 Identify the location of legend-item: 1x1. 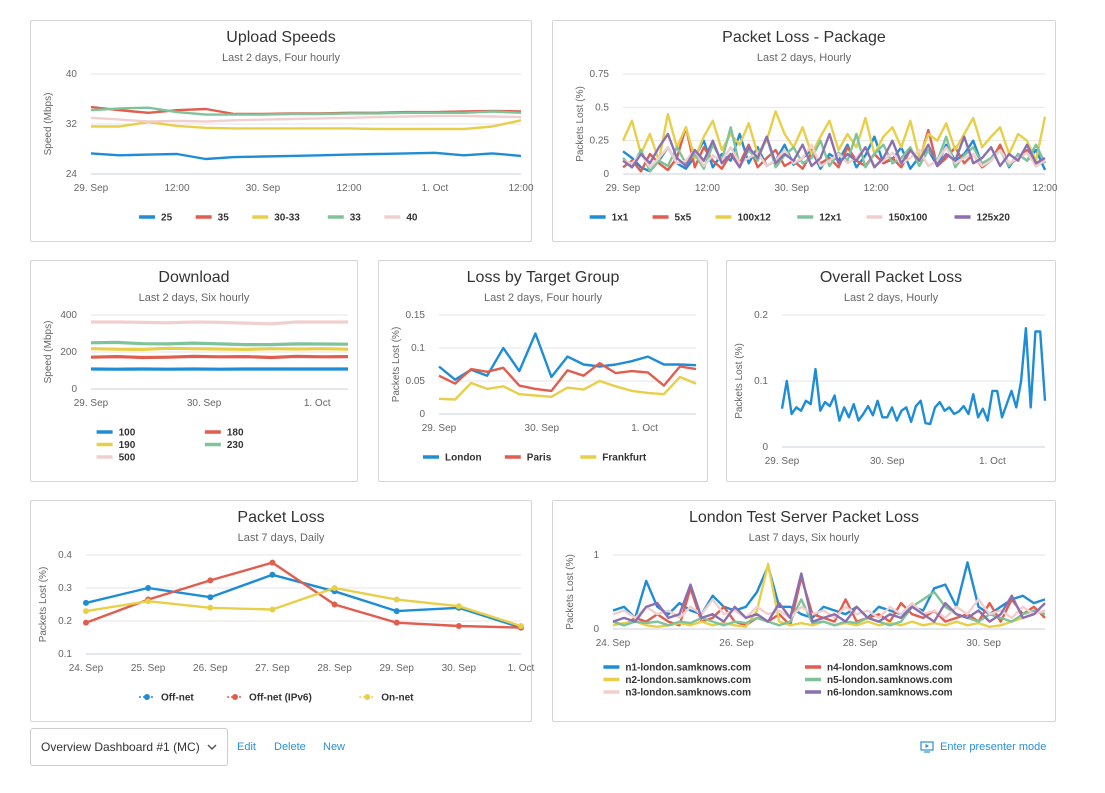
(609, 218).